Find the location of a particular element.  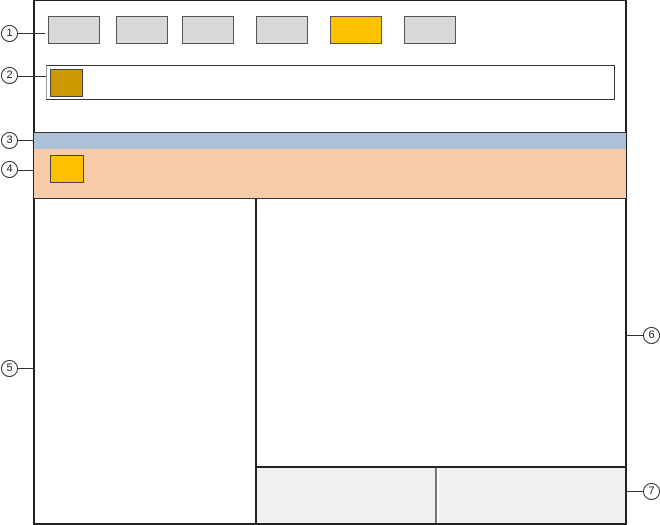

bottom-cell-left is located at coordinates (347, 495).